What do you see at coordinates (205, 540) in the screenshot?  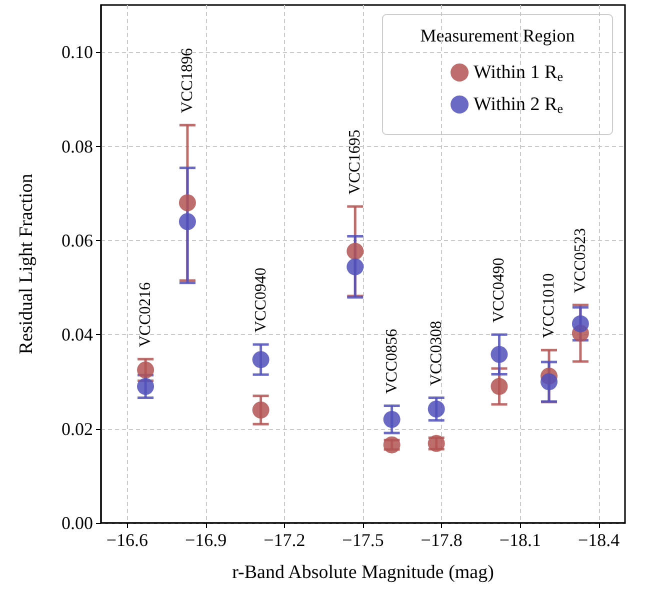 I see `x-tick-label: −16.9` at bounding box center [205, 540].